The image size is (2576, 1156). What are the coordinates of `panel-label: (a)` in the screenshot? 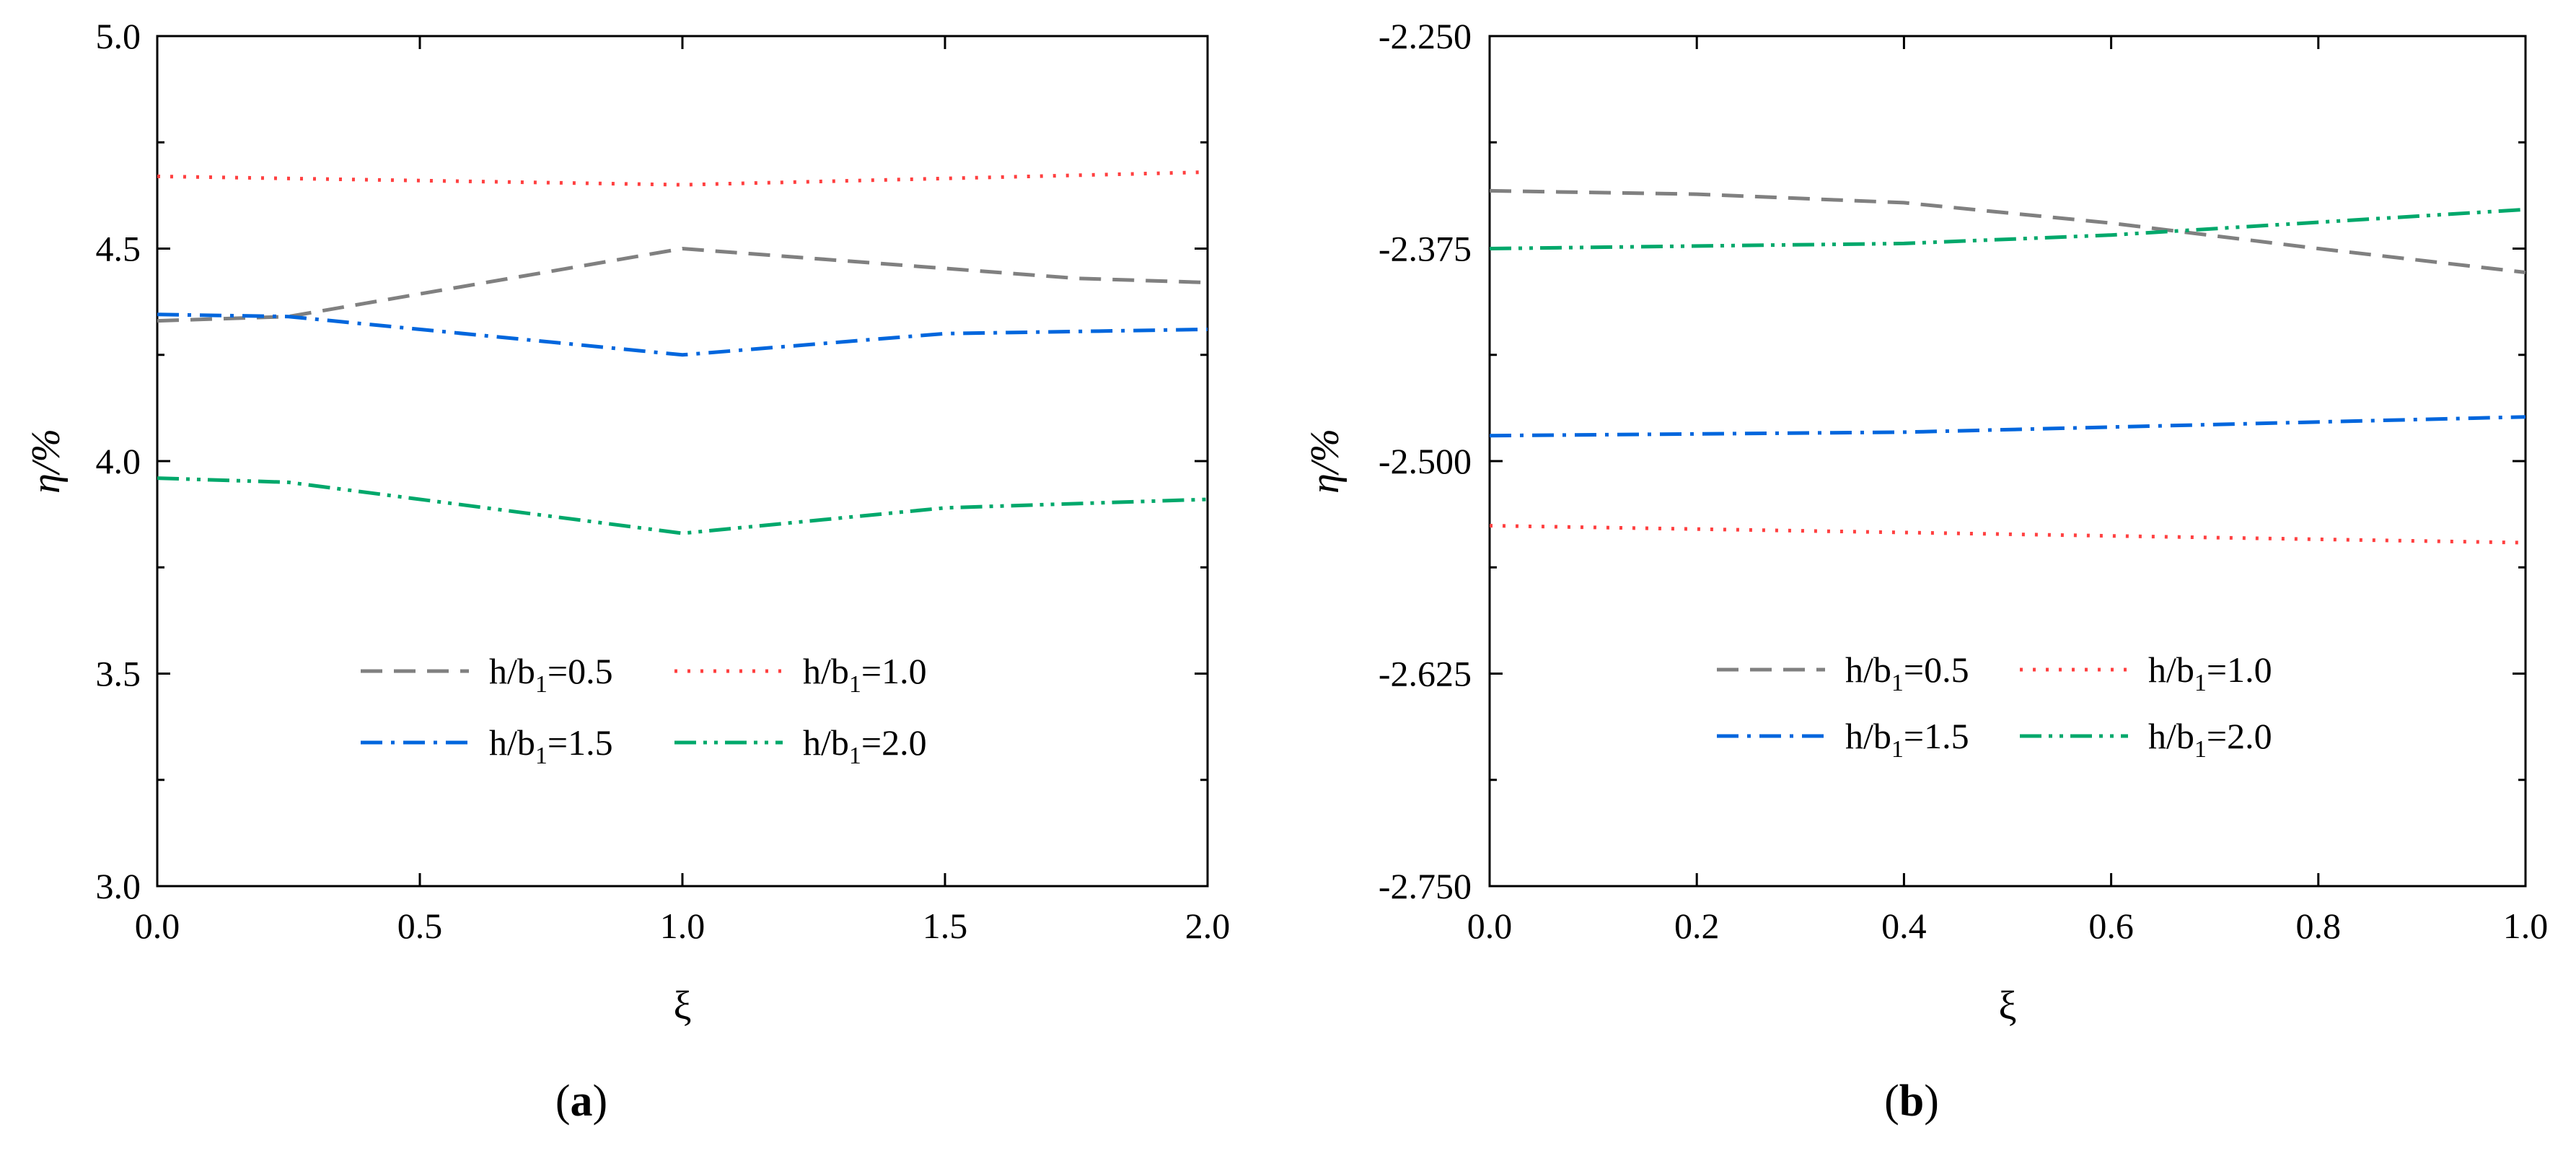 It's located at (581, 1101).